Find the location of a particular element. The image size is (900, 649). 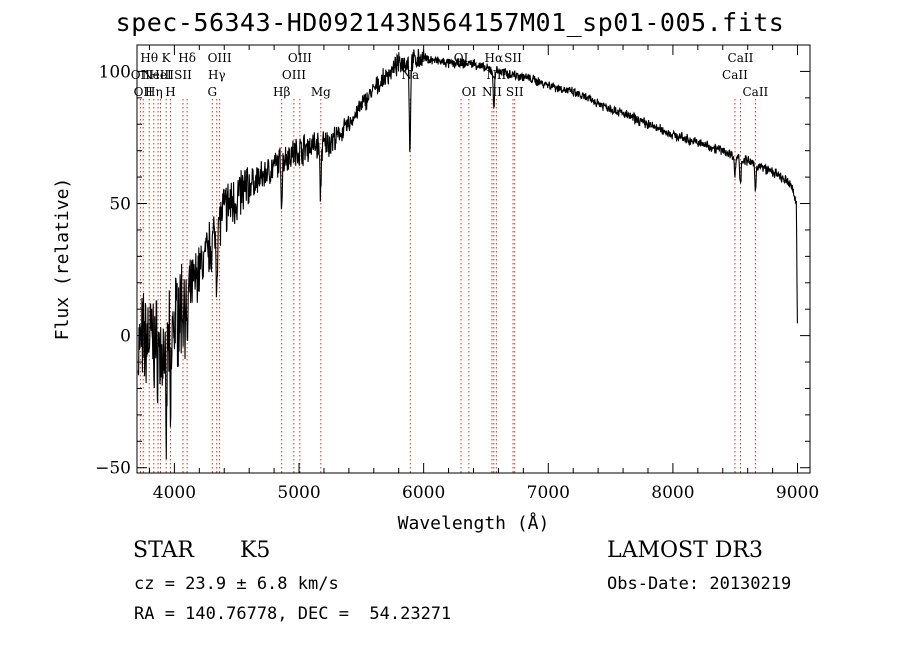

subclass: K5 is located at coordinates (255, 550).